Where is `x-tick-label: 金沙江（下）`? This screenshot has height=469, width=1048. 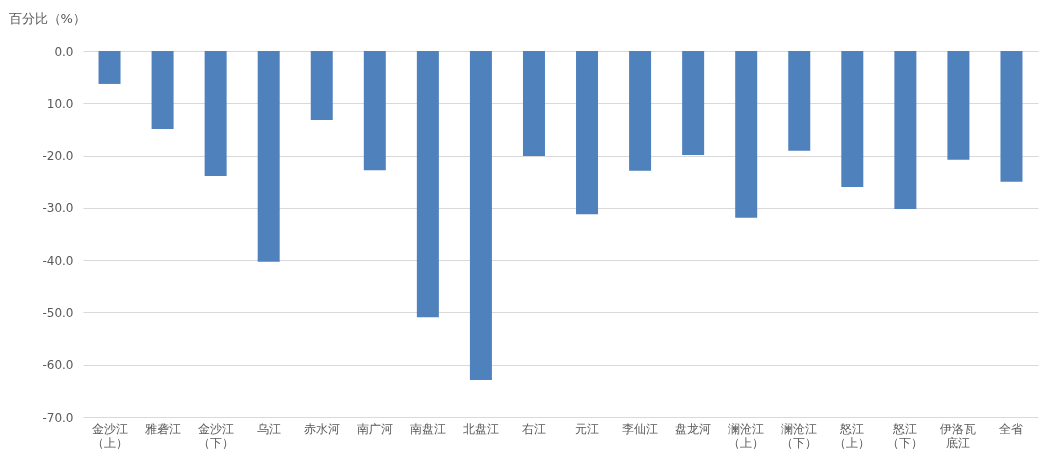
x-tick-label: 金沙江（下） is located at coordinates (215, 435).